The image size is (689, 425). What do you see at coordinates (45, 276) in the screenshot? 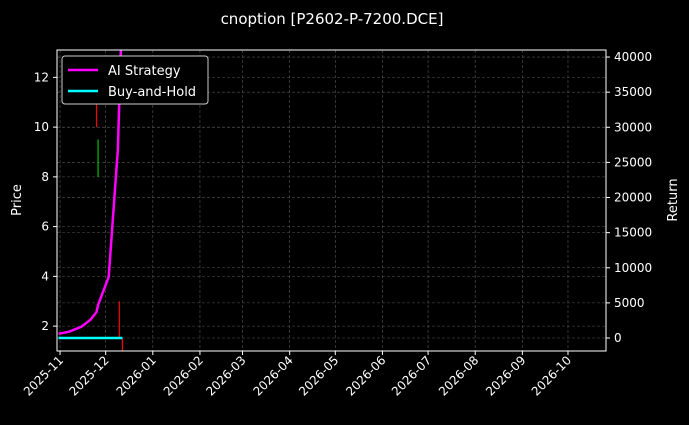
I see `y-tick-label: 4` at bounding box center [45, 276].